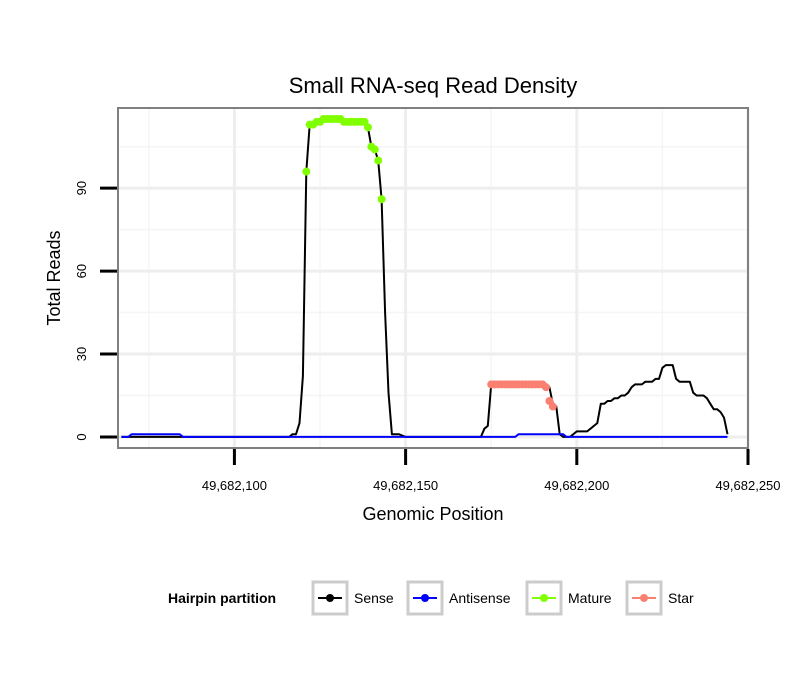  I want to click on legend-label: Star, so click(681, 598).